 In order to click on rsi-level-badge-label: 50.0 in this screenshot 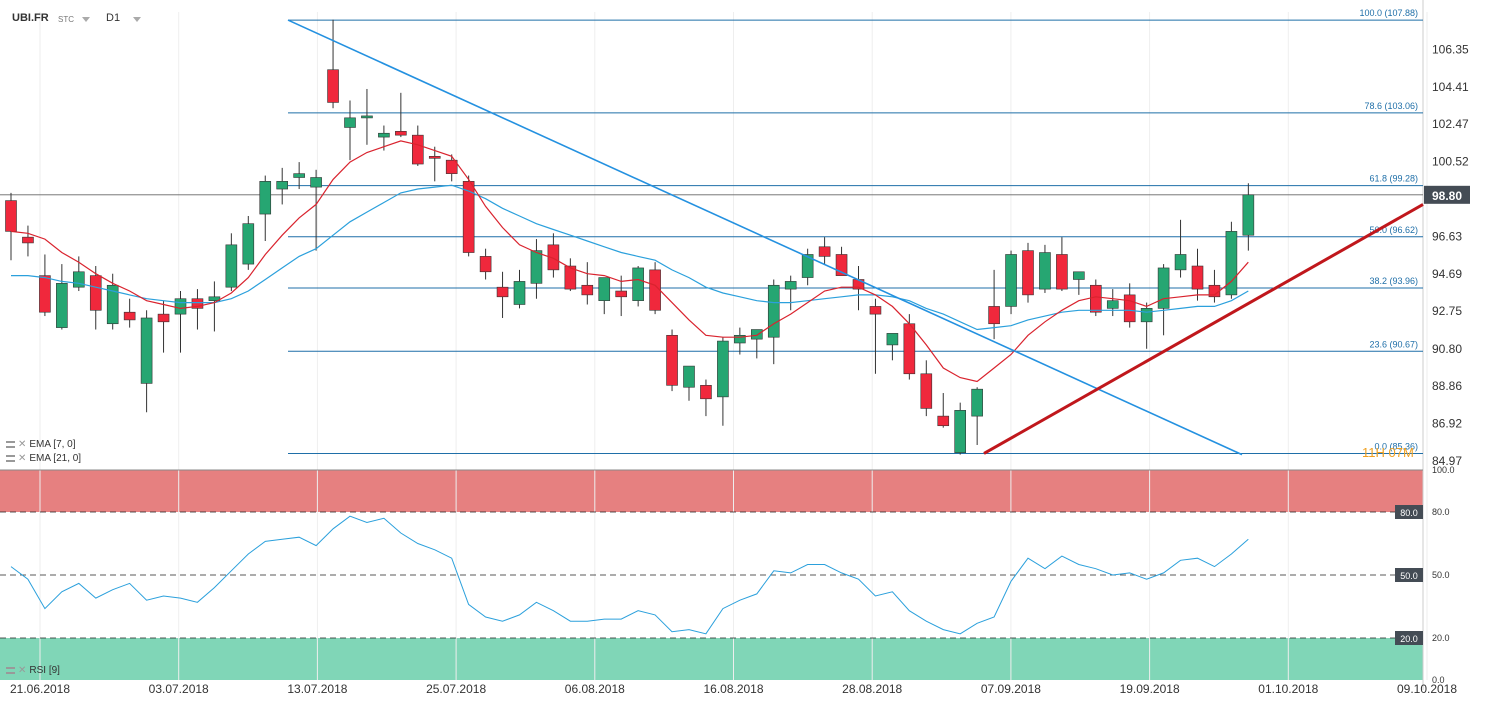, I will do `click(1409, 576)`.